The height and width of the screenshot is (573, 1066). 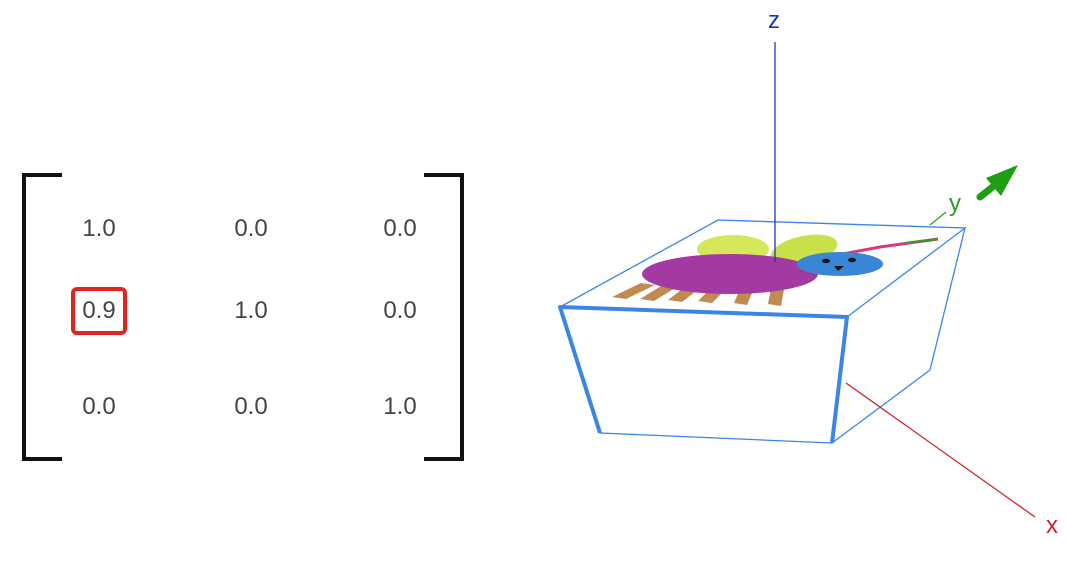 What do you see at coordinates (951, 460) in the screenshot?
I see `x-axis: x` at bounding box center [951, 460].